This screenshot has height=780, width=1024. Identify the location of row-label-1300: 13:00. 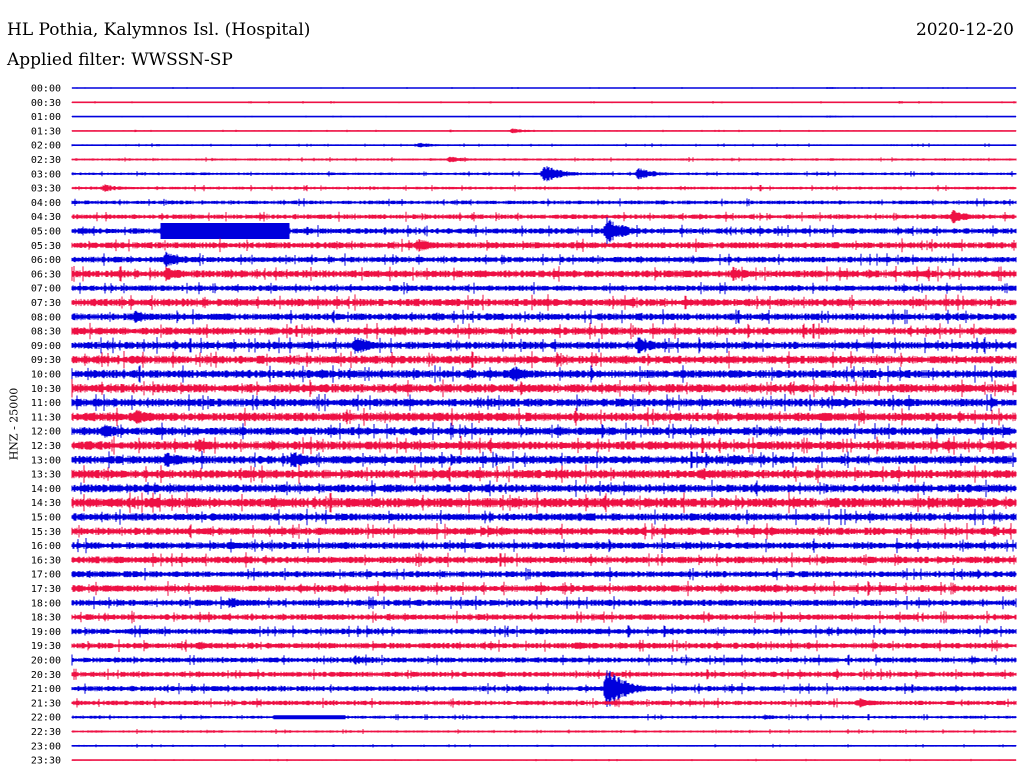
(46, 460).